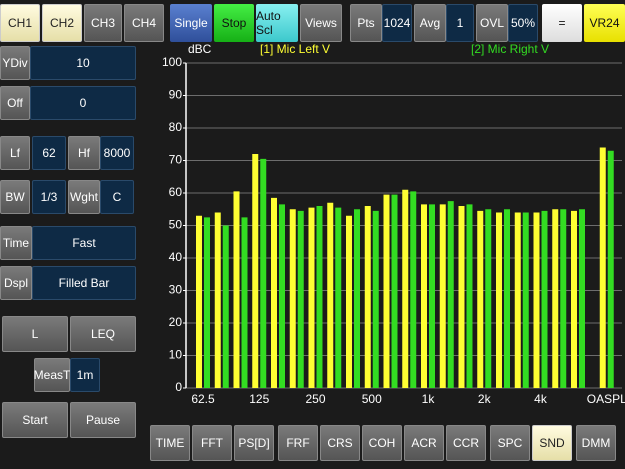 The image size is (625, 469). Describe the element at coordinates (117, 153) in the screenshot. I see `hf-value: 8000` at that location.